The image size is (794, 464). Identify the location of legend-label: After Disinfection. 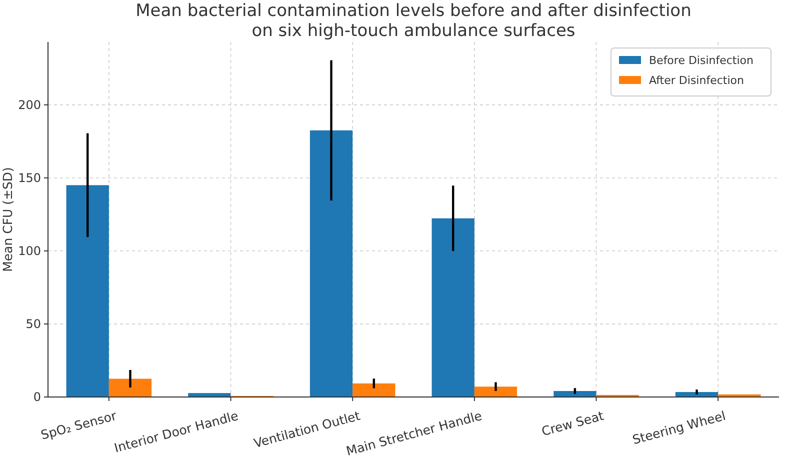
(696, 80).